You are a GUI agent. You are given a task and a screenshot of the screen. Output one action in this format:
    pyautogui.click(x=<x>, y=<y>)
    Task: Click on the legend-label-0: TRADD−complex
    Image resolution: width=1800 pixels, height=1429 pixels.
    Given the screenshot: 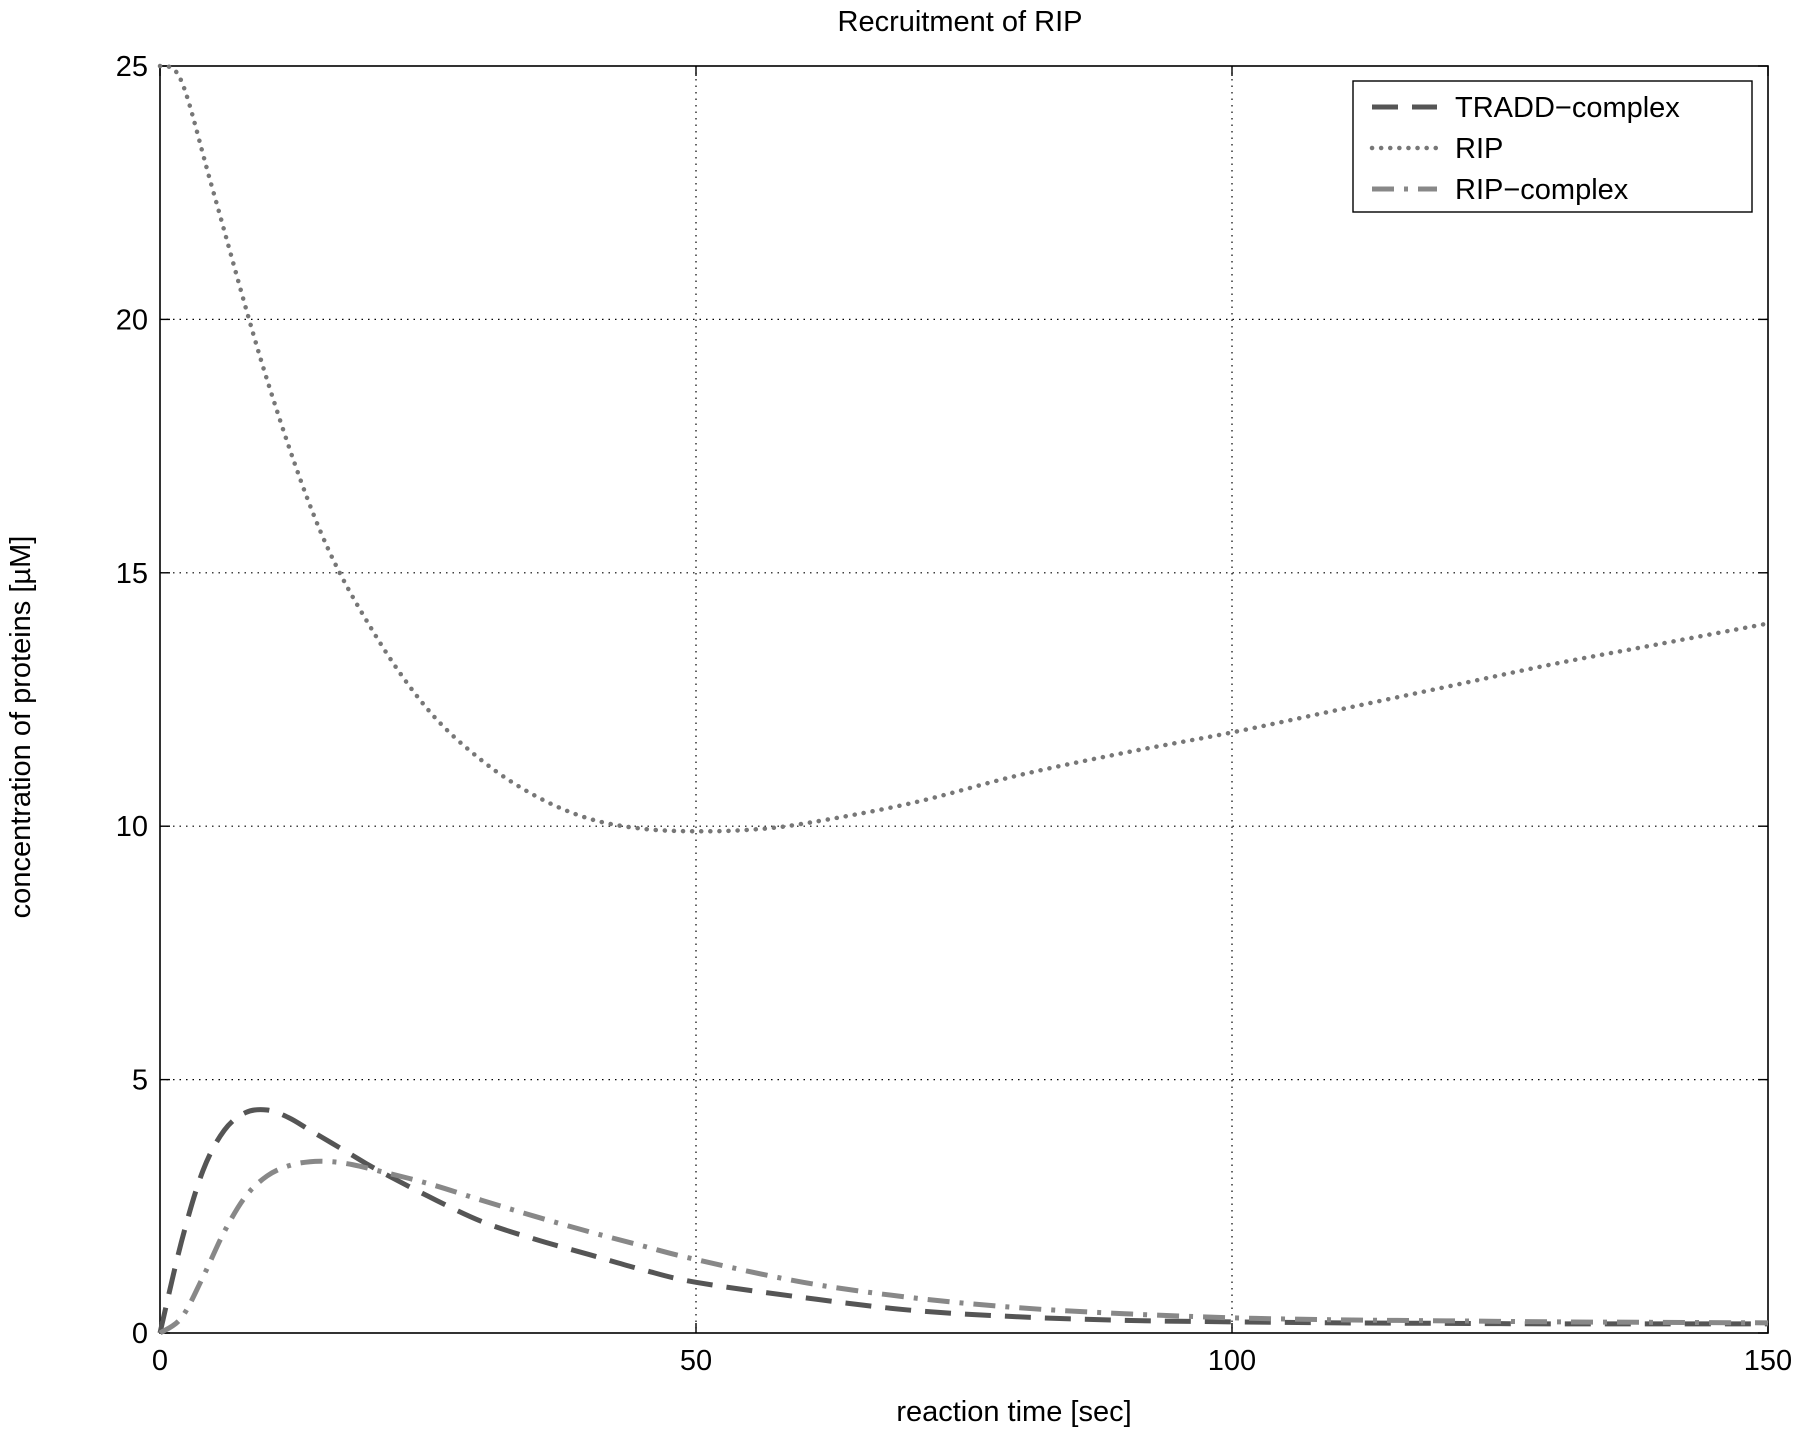 What is the action you would take?
    pyautogui.click(x=1567, y=108)
    